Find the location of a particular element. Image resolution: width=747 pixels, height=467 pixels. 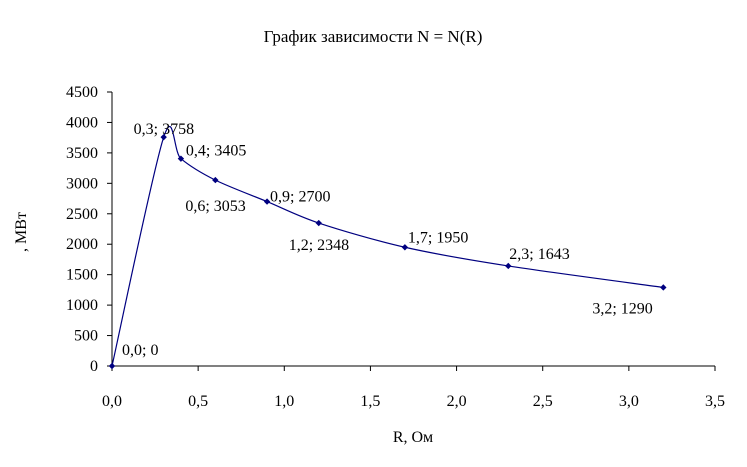

data-label: 0,0; 0 is located at coordinates (140, 350).